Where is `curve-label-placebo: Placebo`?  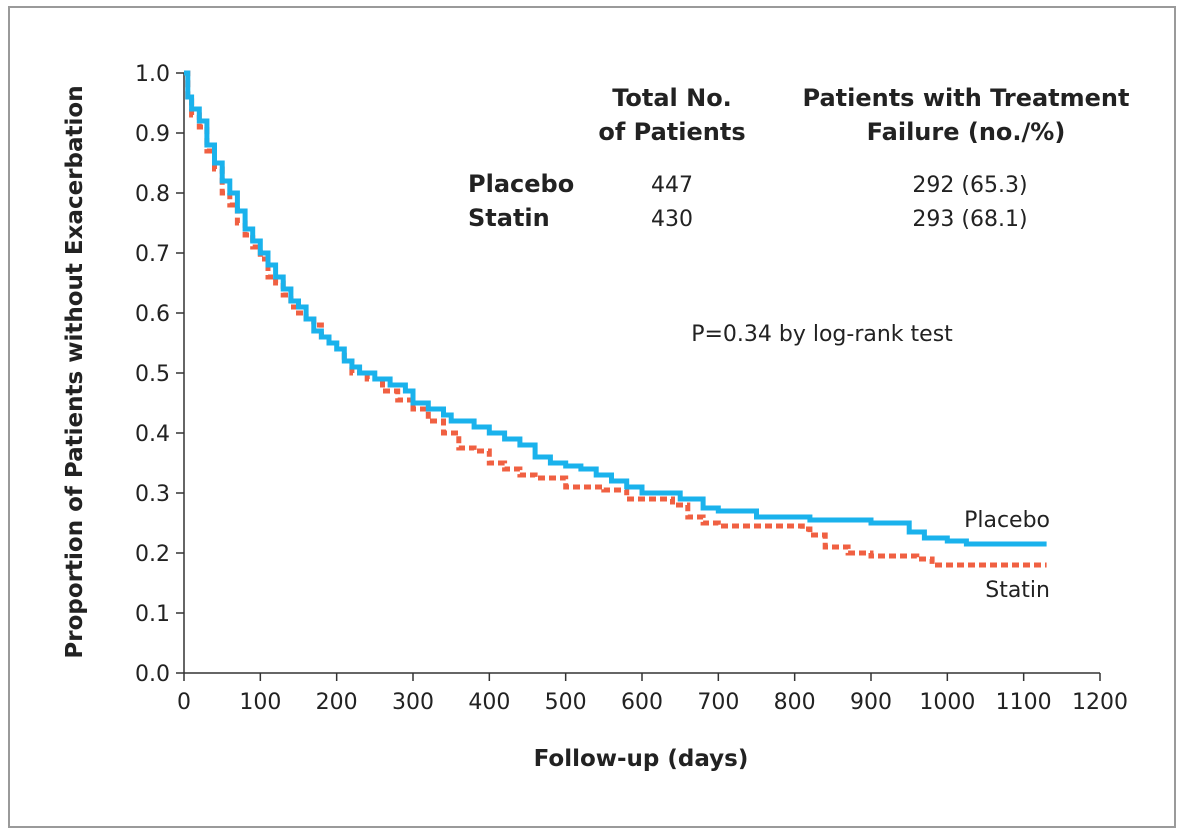 curve-label-placebo: Placebo is located at coordinates (1007, 520).